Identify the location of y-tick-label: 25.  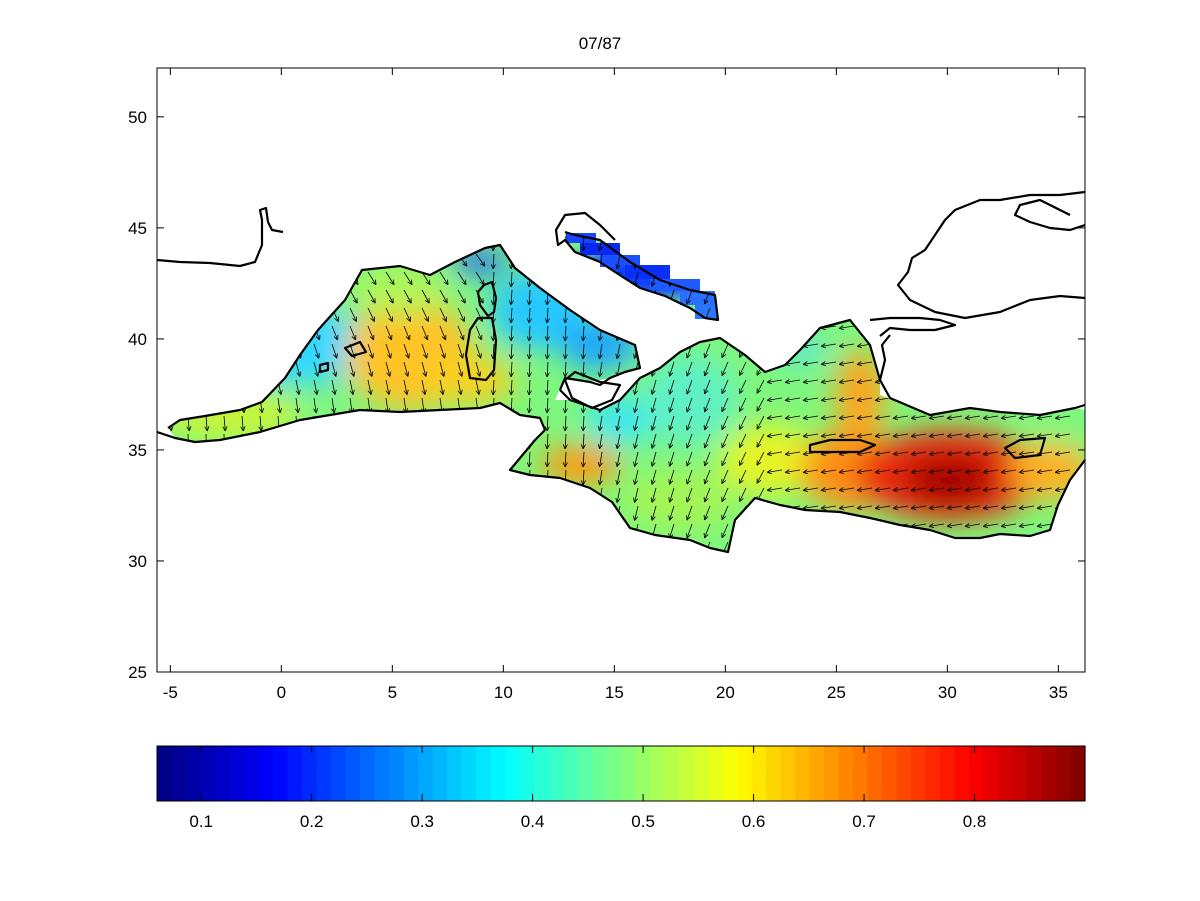
(137, 672).